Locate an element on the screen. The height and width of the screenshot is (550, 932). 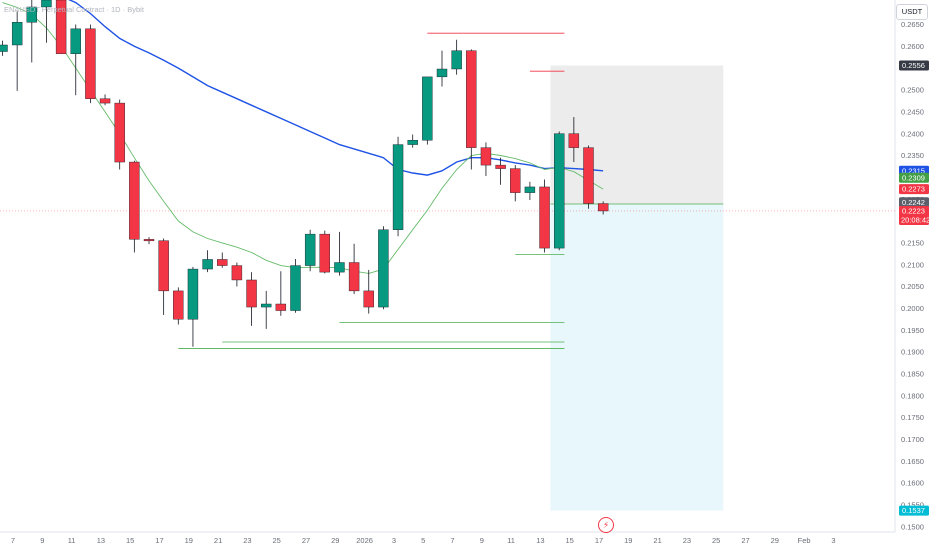
price-tick-label: 0.1850 is located at coordinates (912, 373).